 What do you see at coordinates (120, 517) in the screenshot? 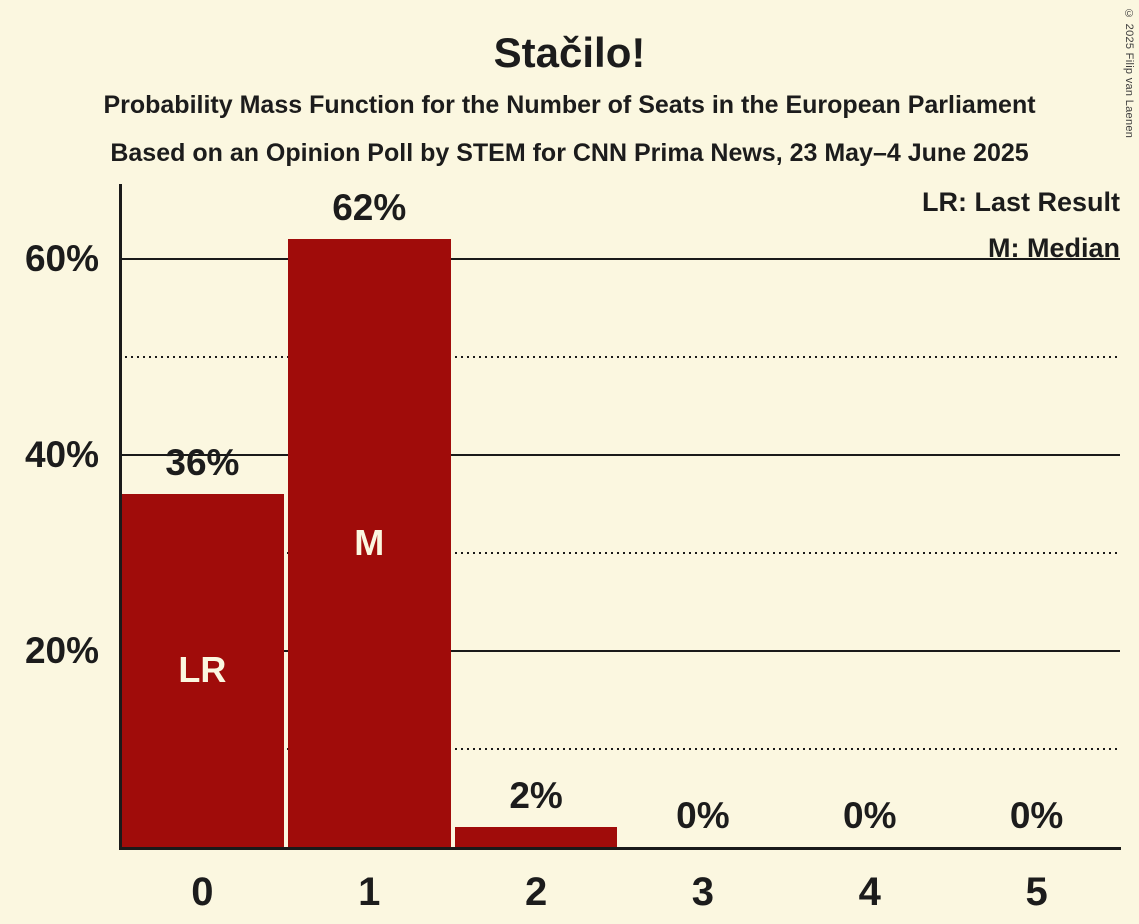
I see `y-axis-line` at bounding box center [120, 517].